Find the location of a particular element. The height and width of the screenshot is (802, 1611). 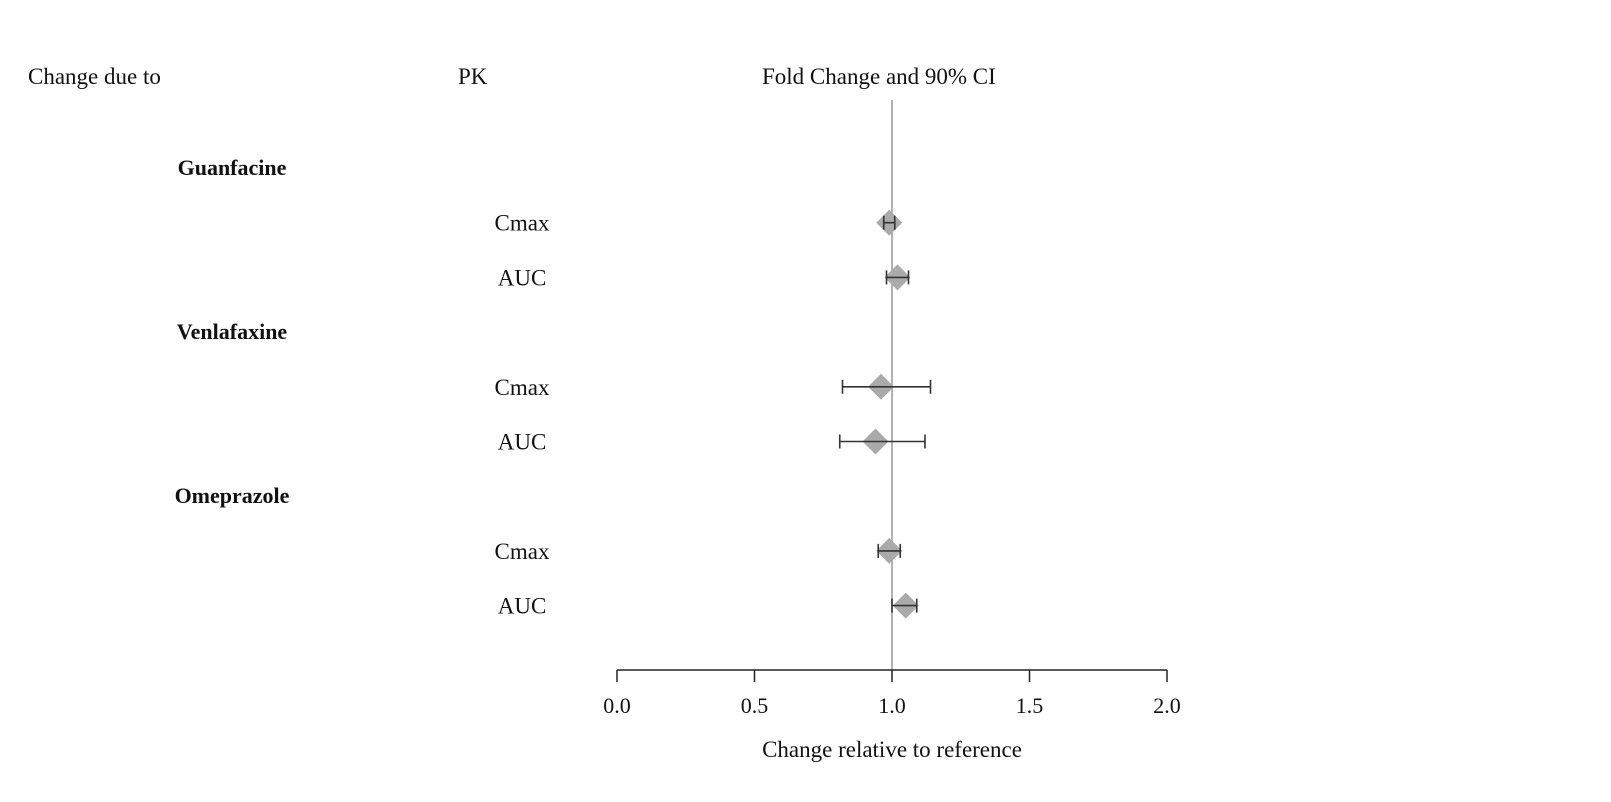

x-tick-label: 0.0 is located at coordinates (617, 705).